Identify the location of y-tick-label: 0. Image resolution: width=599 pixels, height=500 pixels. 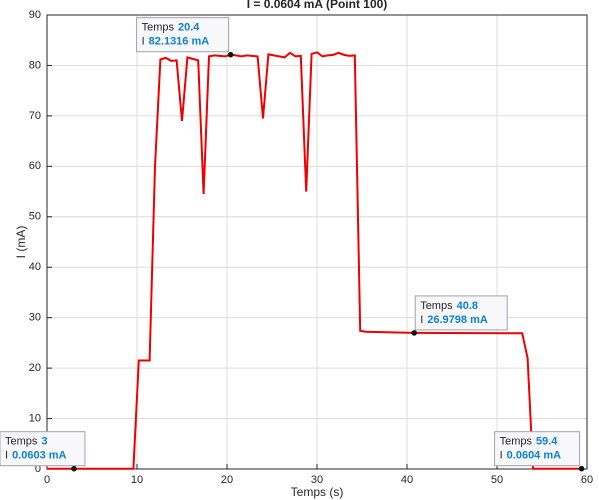
(38, 469).